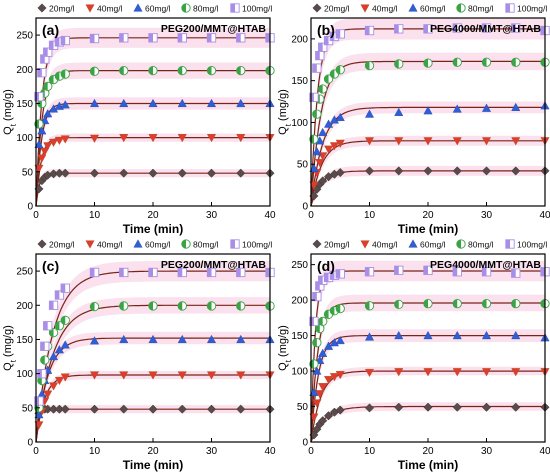 This screenshot has height=474, width=550. Describe the element at coordinates (50, 266) in the screenshot. I see `panel-label: (c)` at that location.